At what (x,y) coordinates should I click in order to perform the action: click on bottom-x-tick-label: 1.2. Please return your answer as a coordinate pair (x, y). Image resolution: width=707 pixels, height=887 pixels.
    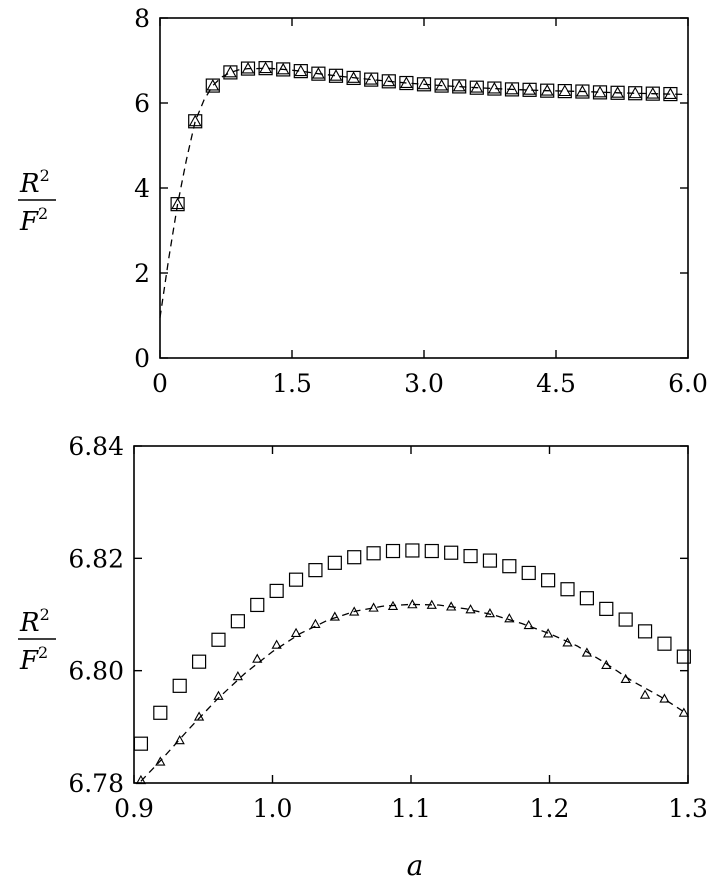
    Looking at the image, I should click on (550, 808).